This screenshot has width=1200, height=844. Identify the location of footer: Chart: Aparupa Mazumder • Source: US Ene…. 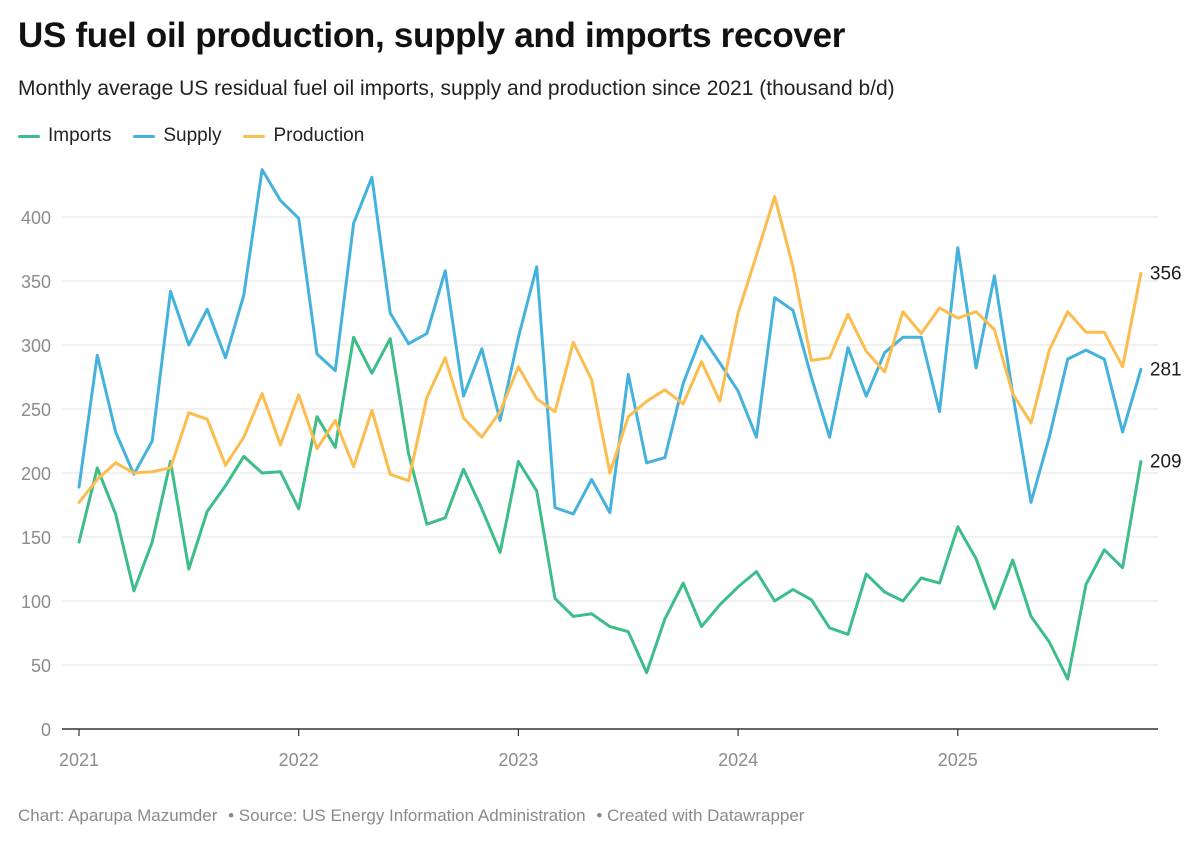
(414, 816).